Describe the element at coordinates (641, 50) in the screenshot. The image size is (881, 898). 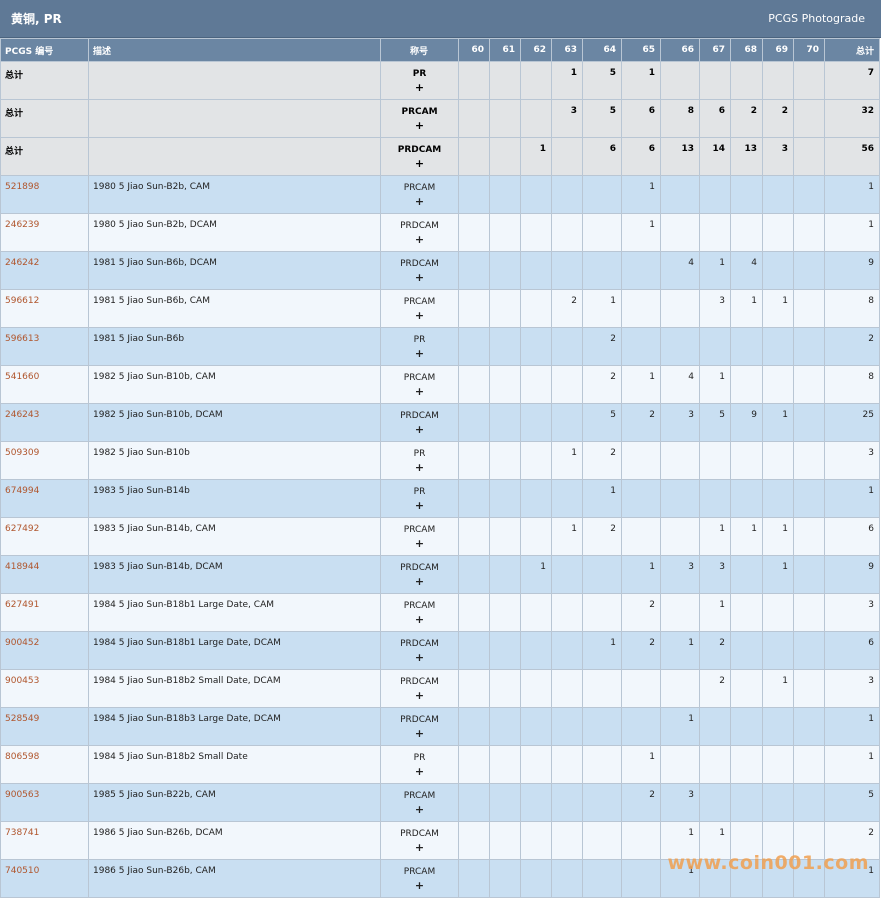
I see `col-header-grade: 65` at that location.